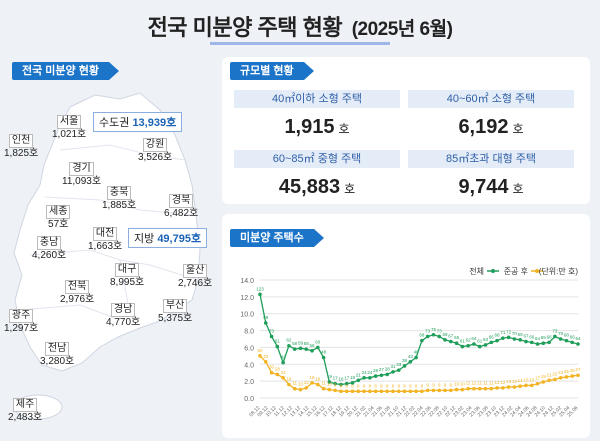 Image resolution: width=600 pixels, height=441 pixels. I want to click on data-label: 43, so click(411, 356).